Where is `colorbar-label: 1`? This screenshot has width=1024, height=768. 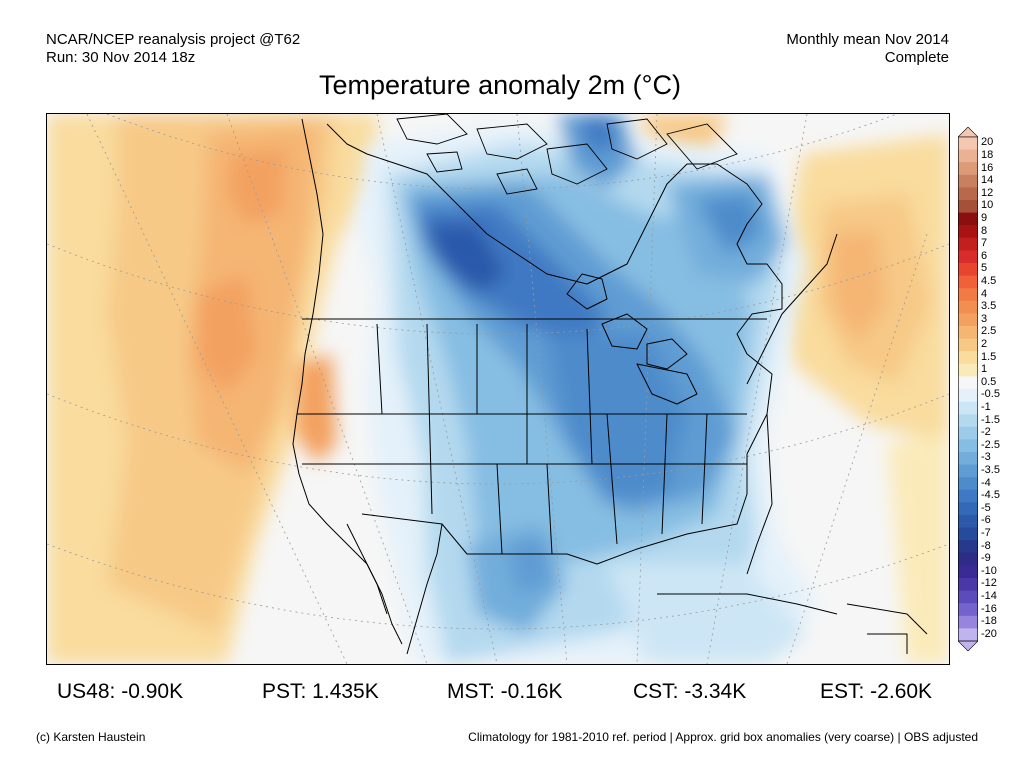 colorbar-label: 1 is located at coordinates (984, 369).